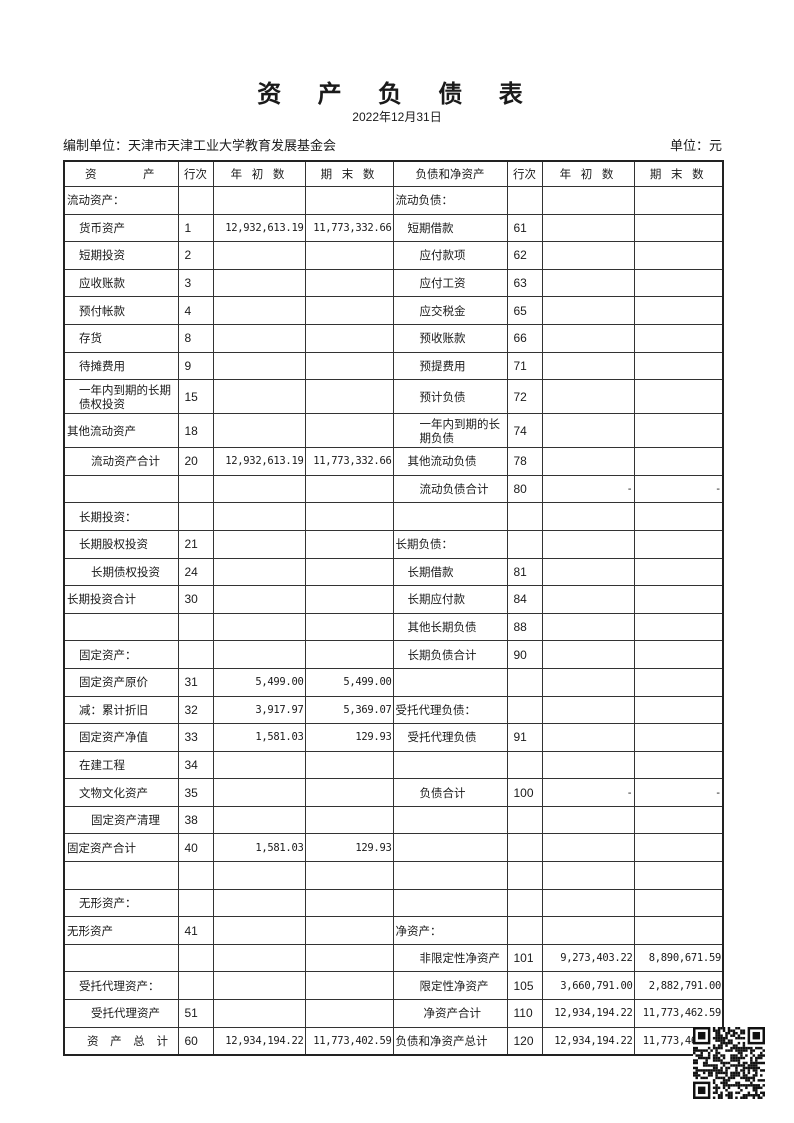 This screenshot has height=1123, width=794. Describe the element at coordinates (450, 737) in the screenshot. I see `liability-label-cell: 受托代理负债` at that location.